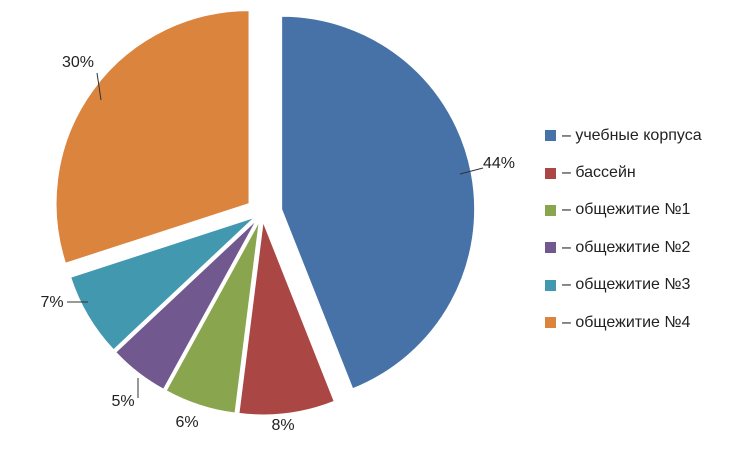 This screenshot has height=452, width=750. What do you see at coordinates (645, 172) in the screenshot?
I see `legend-item: – бассейн` at bounding box center [645, 172].